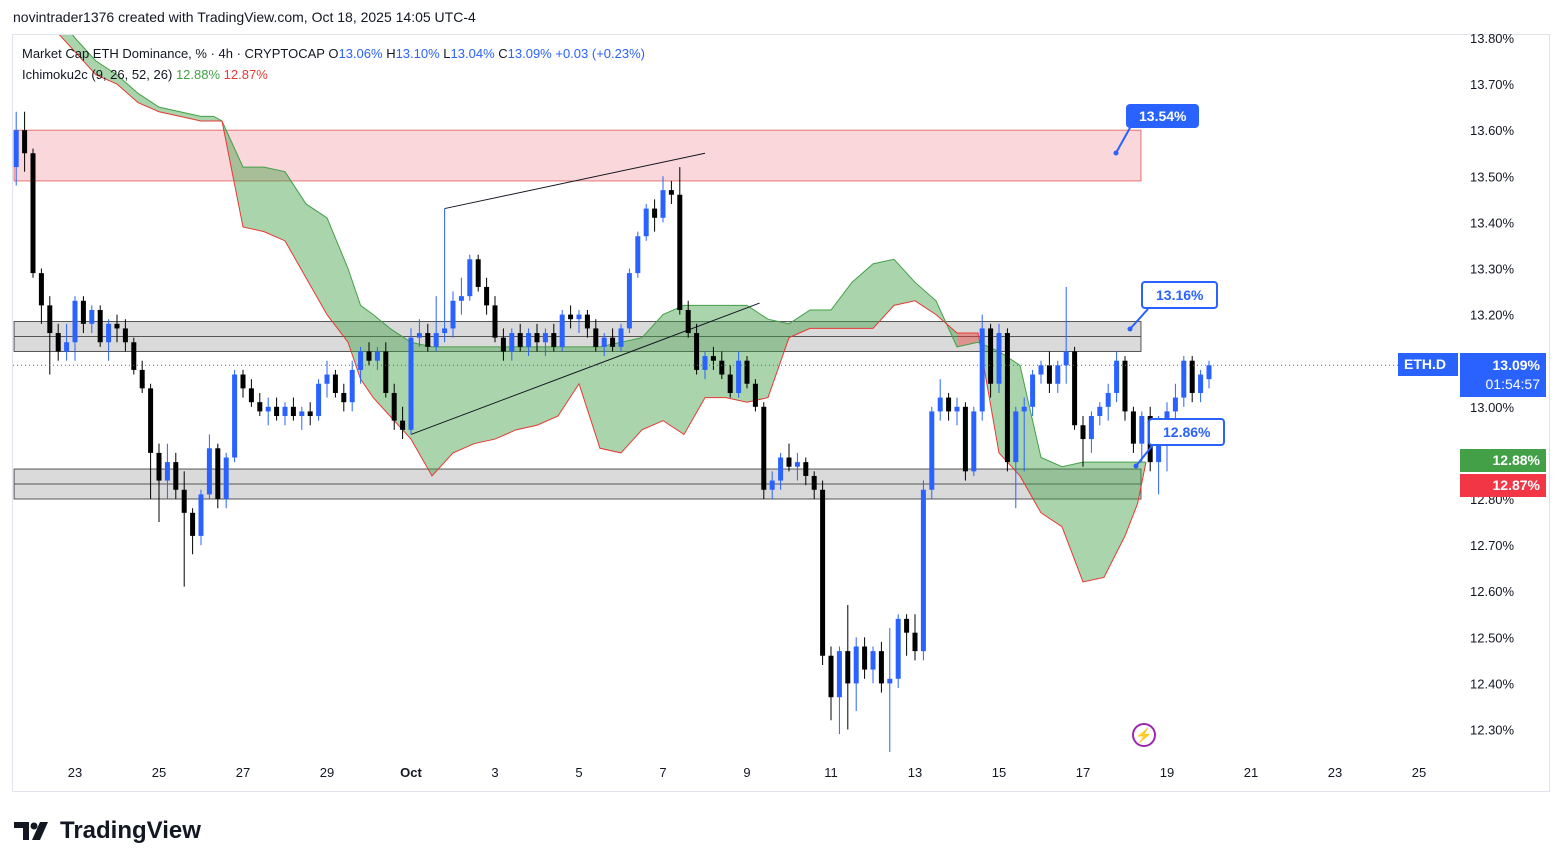 This screenshot has width=1563, height=867. I want to click on callout-low-level: 12.86%, so click(1187, 432).